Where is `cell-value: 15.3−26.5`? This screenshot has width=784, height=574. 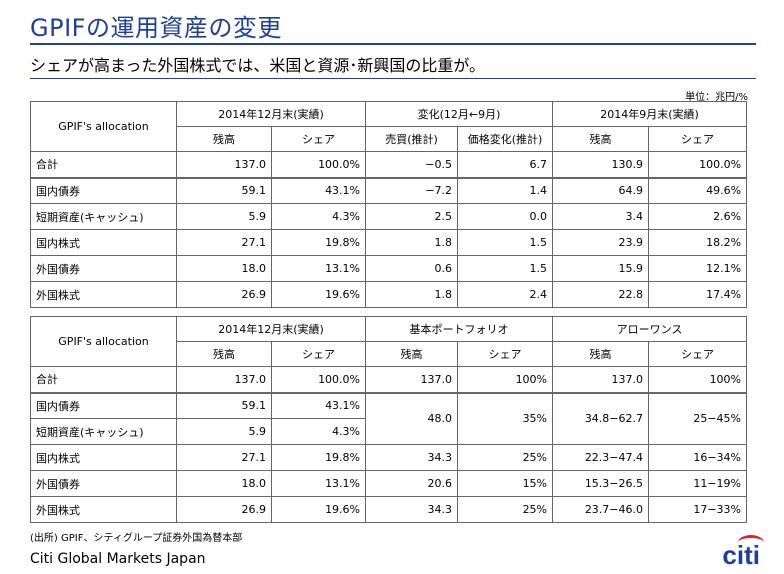 cell-value: 15.3−26.5 is located at coordinates (601, 483).